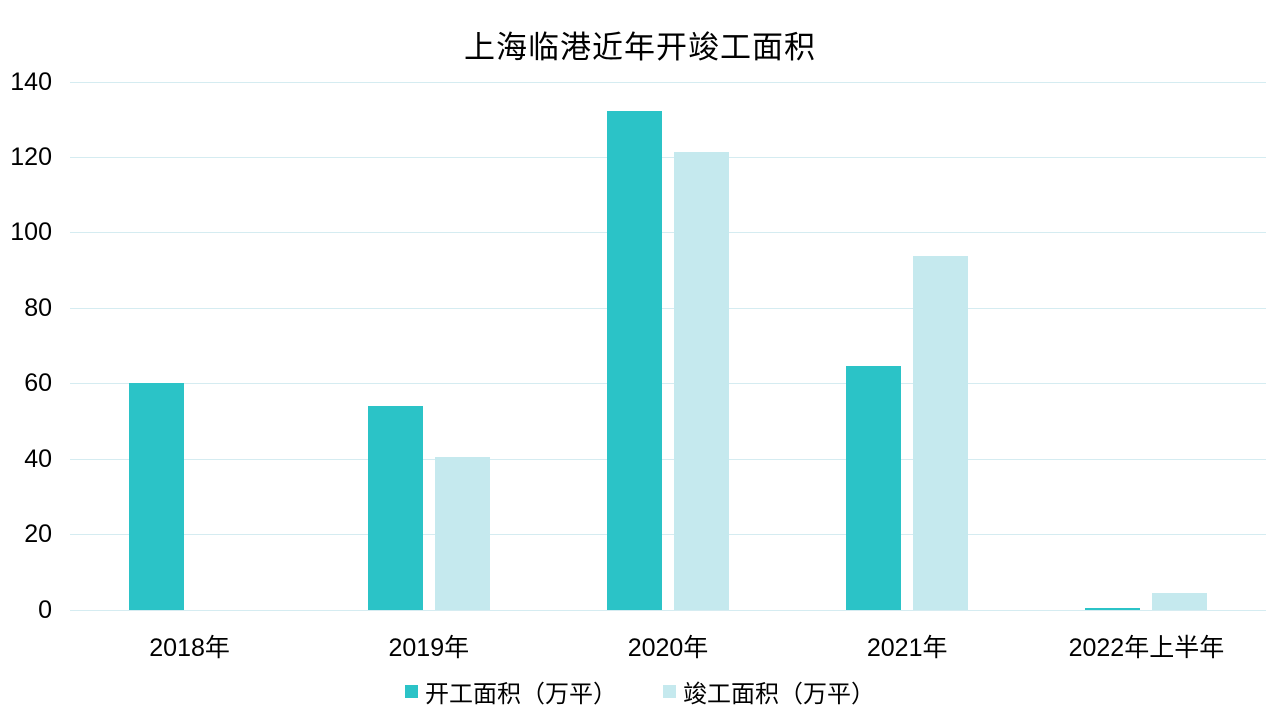 The image size is (1280, 720). Describe the element at coordinates (640, 691) in the screenshot. I see `legend: 开工面积（万平） 竣工面积（万平）` at that location.